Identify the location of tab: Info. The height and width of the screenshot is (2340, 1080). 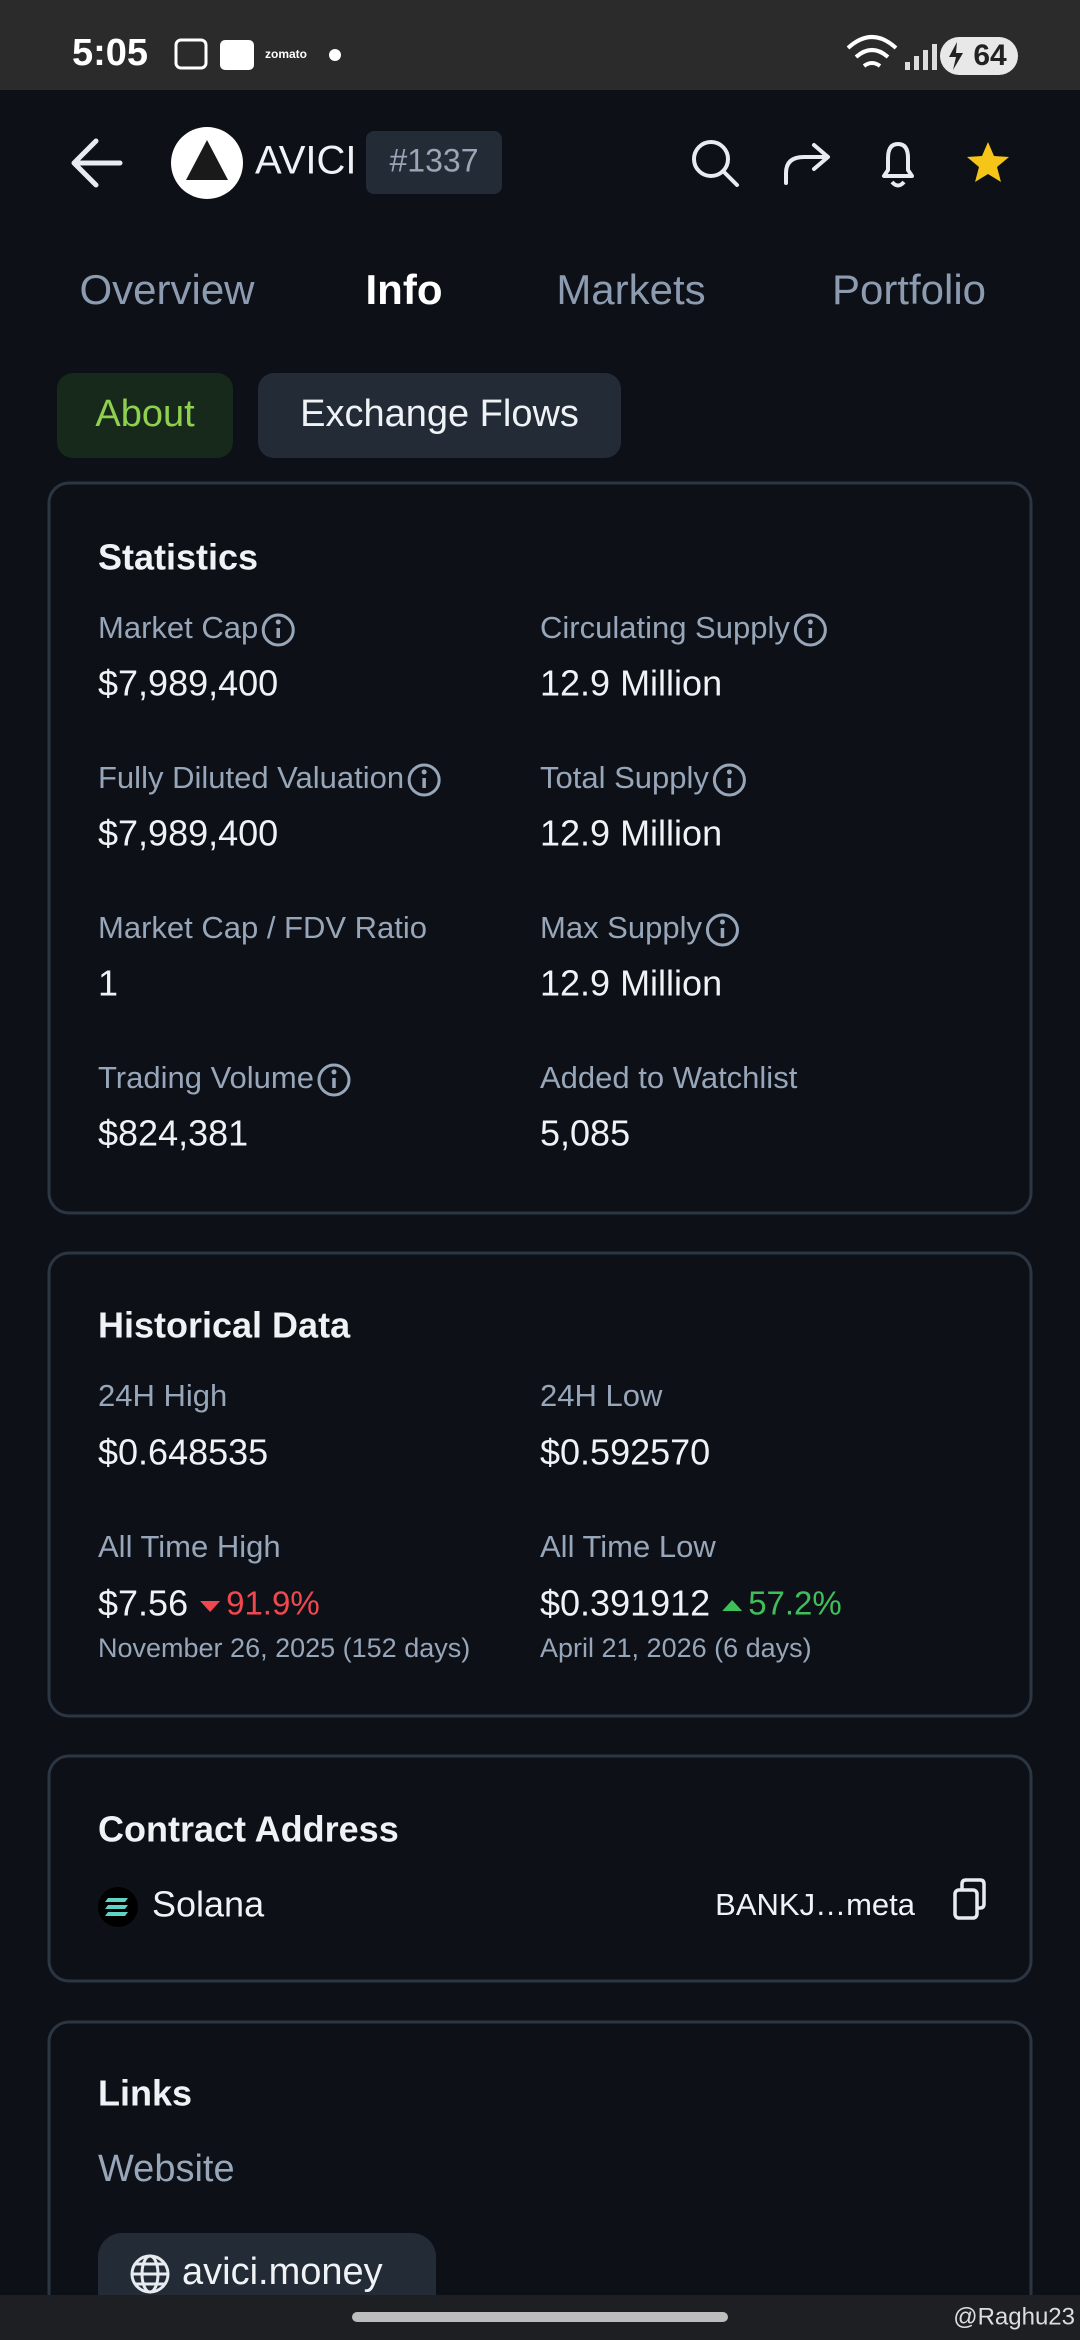
(404, 289).